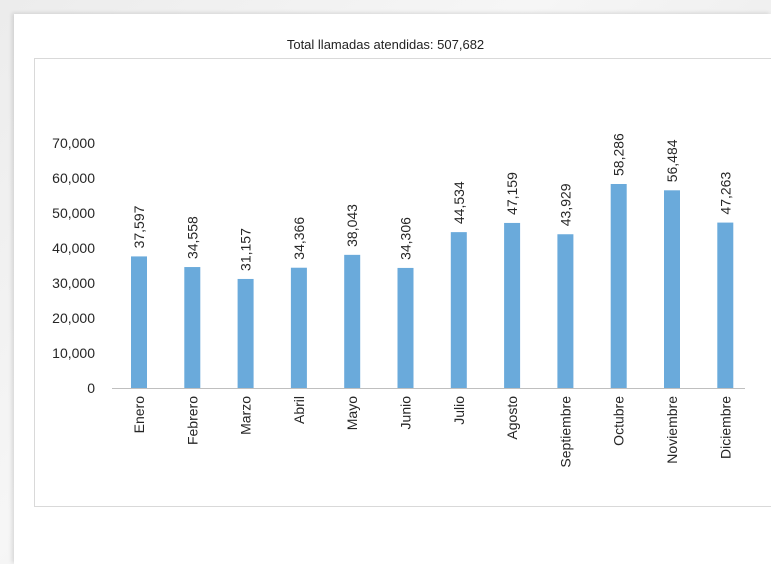 This screenshot has height=564, width=771. I want to click on data-label: 58,286, so click(619, 154).